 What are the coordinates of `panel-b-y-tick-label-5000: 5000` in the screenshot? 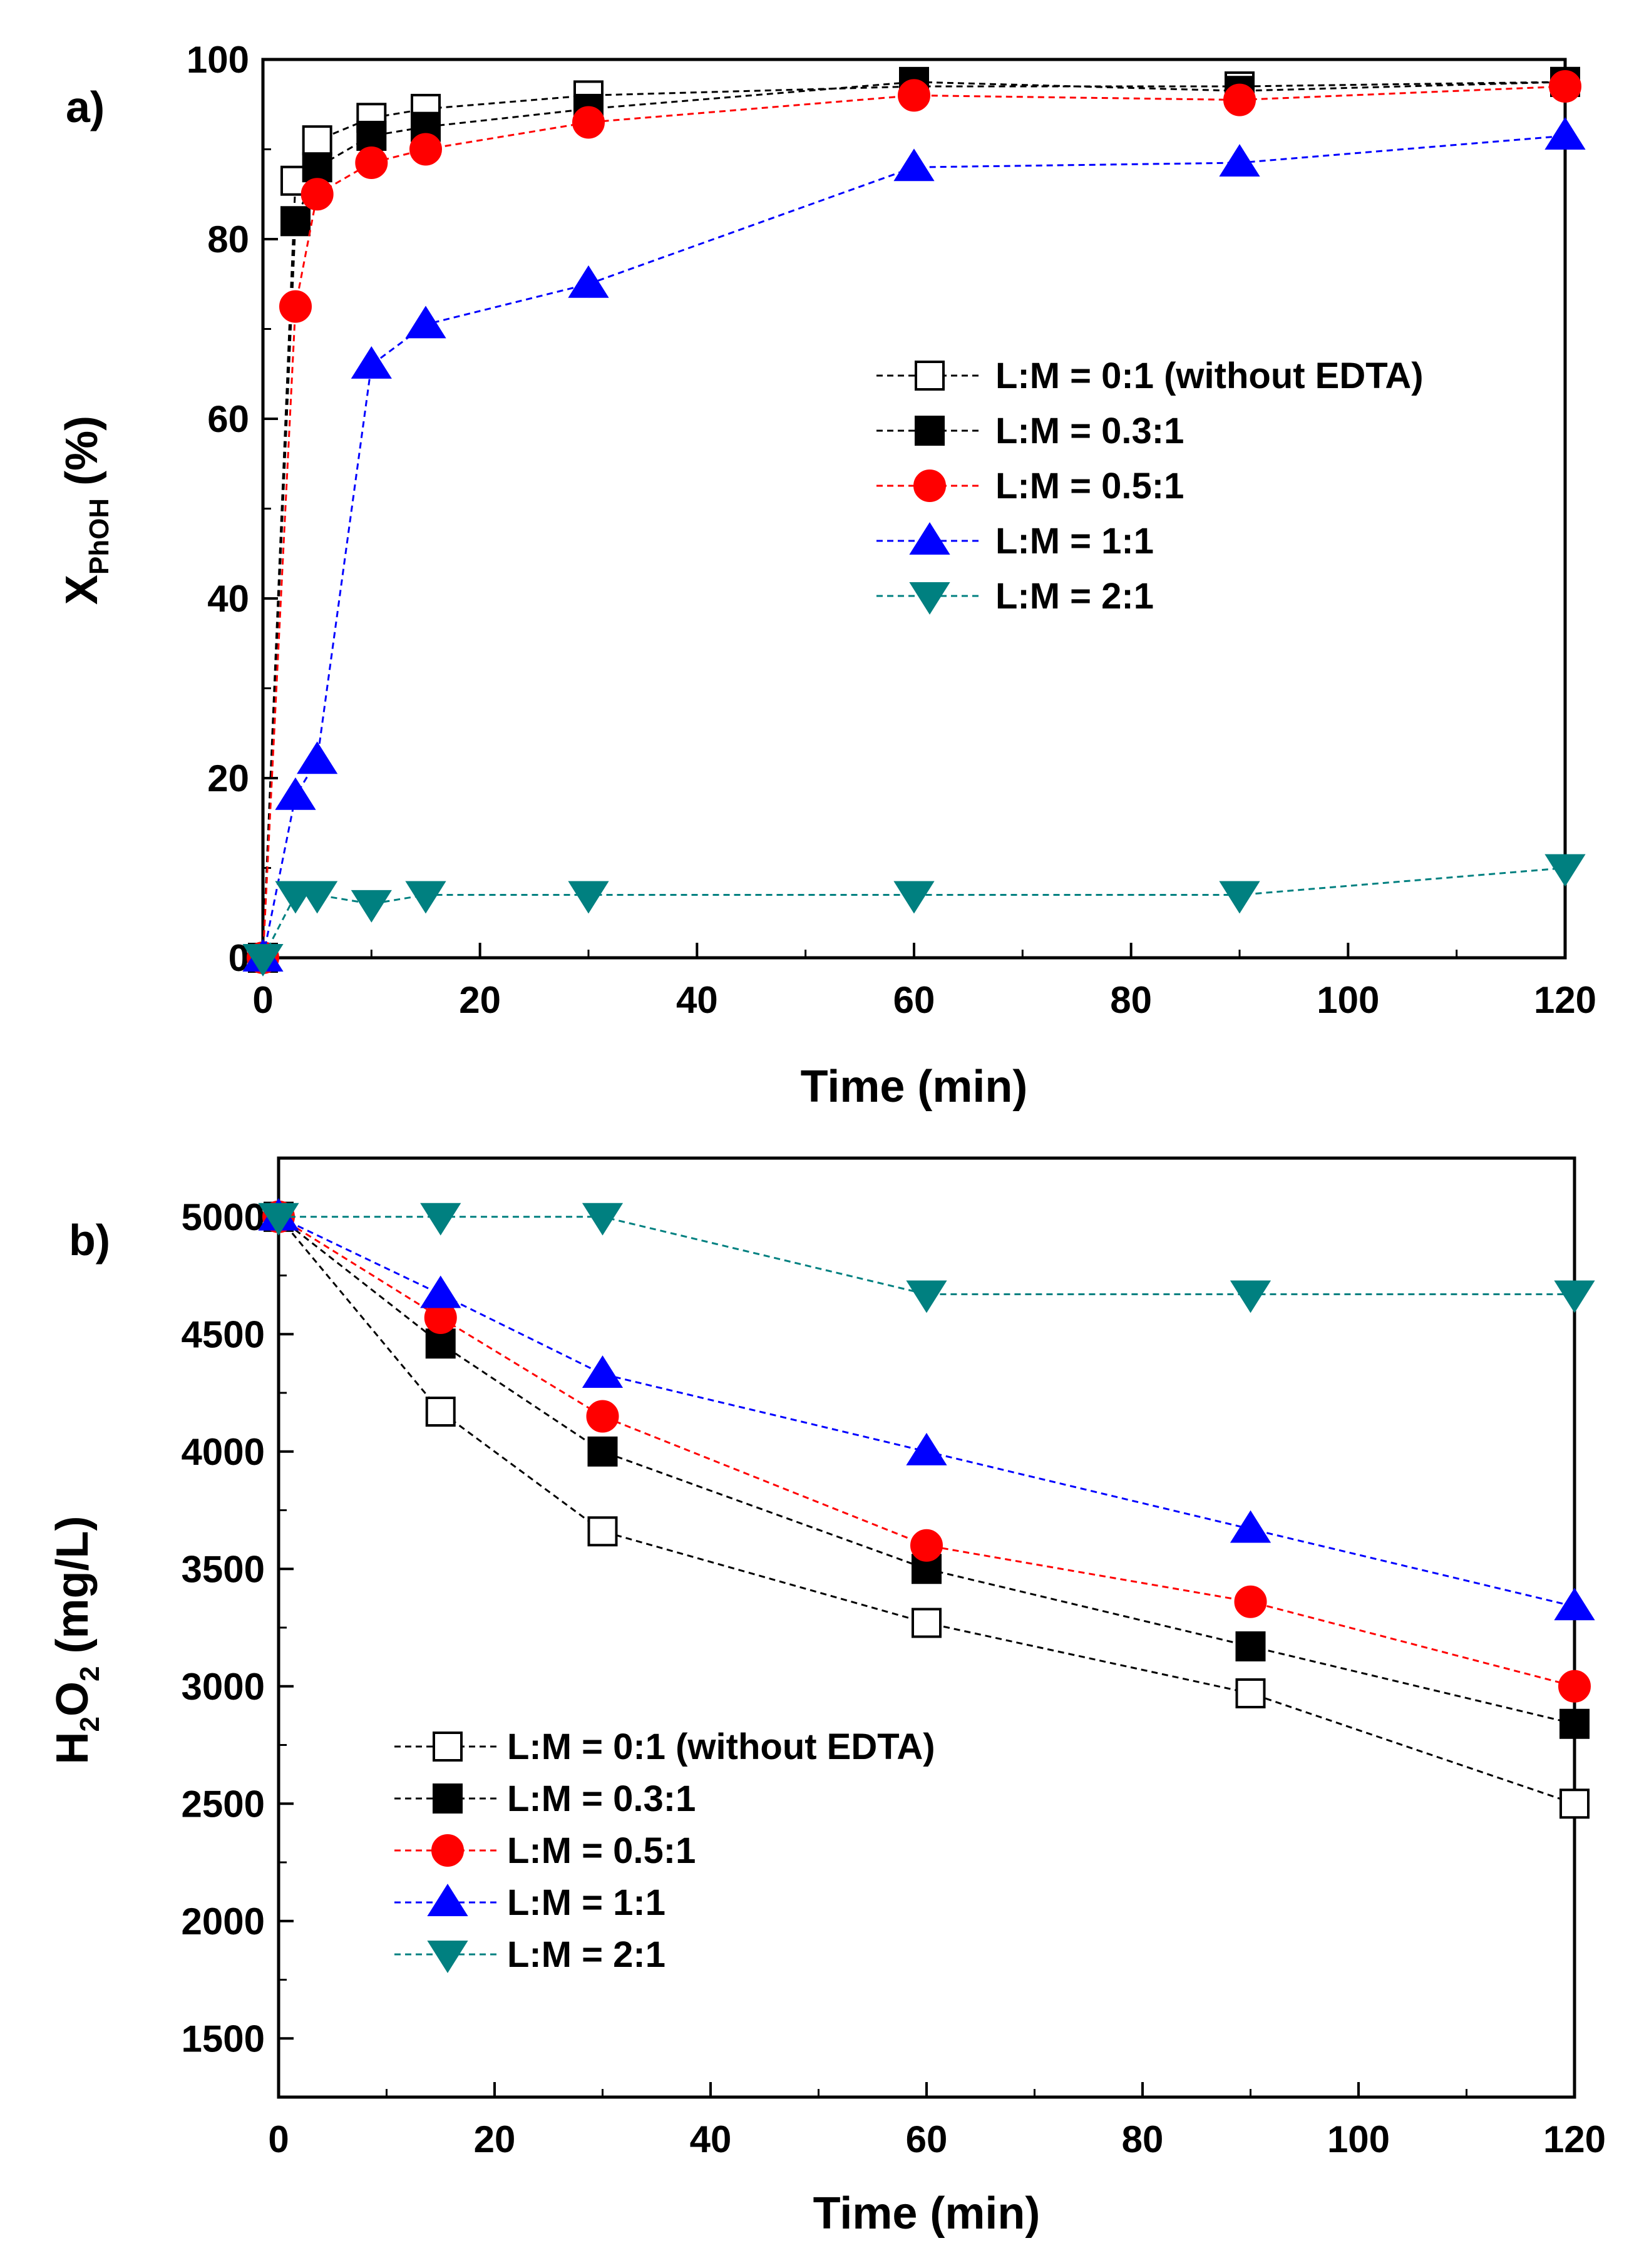 It's located at (223, 1217).